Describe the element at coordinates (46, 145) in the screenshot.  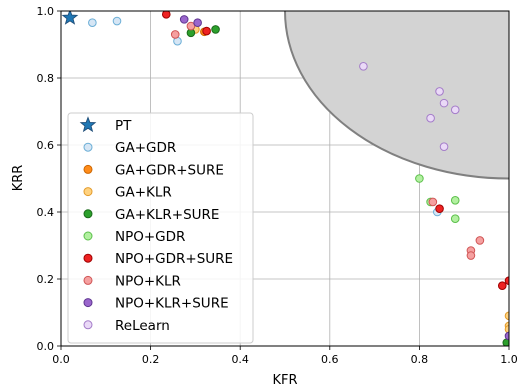
I see `y-tick-label: 0.6` at that location.